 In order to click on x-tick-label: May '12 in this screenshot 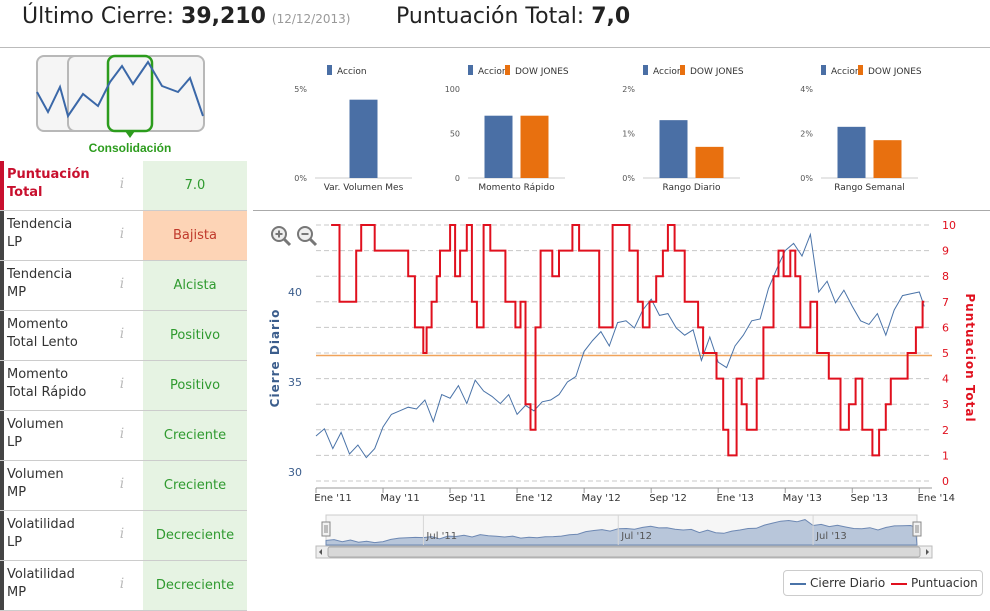, I will do `click(600, 498)`.